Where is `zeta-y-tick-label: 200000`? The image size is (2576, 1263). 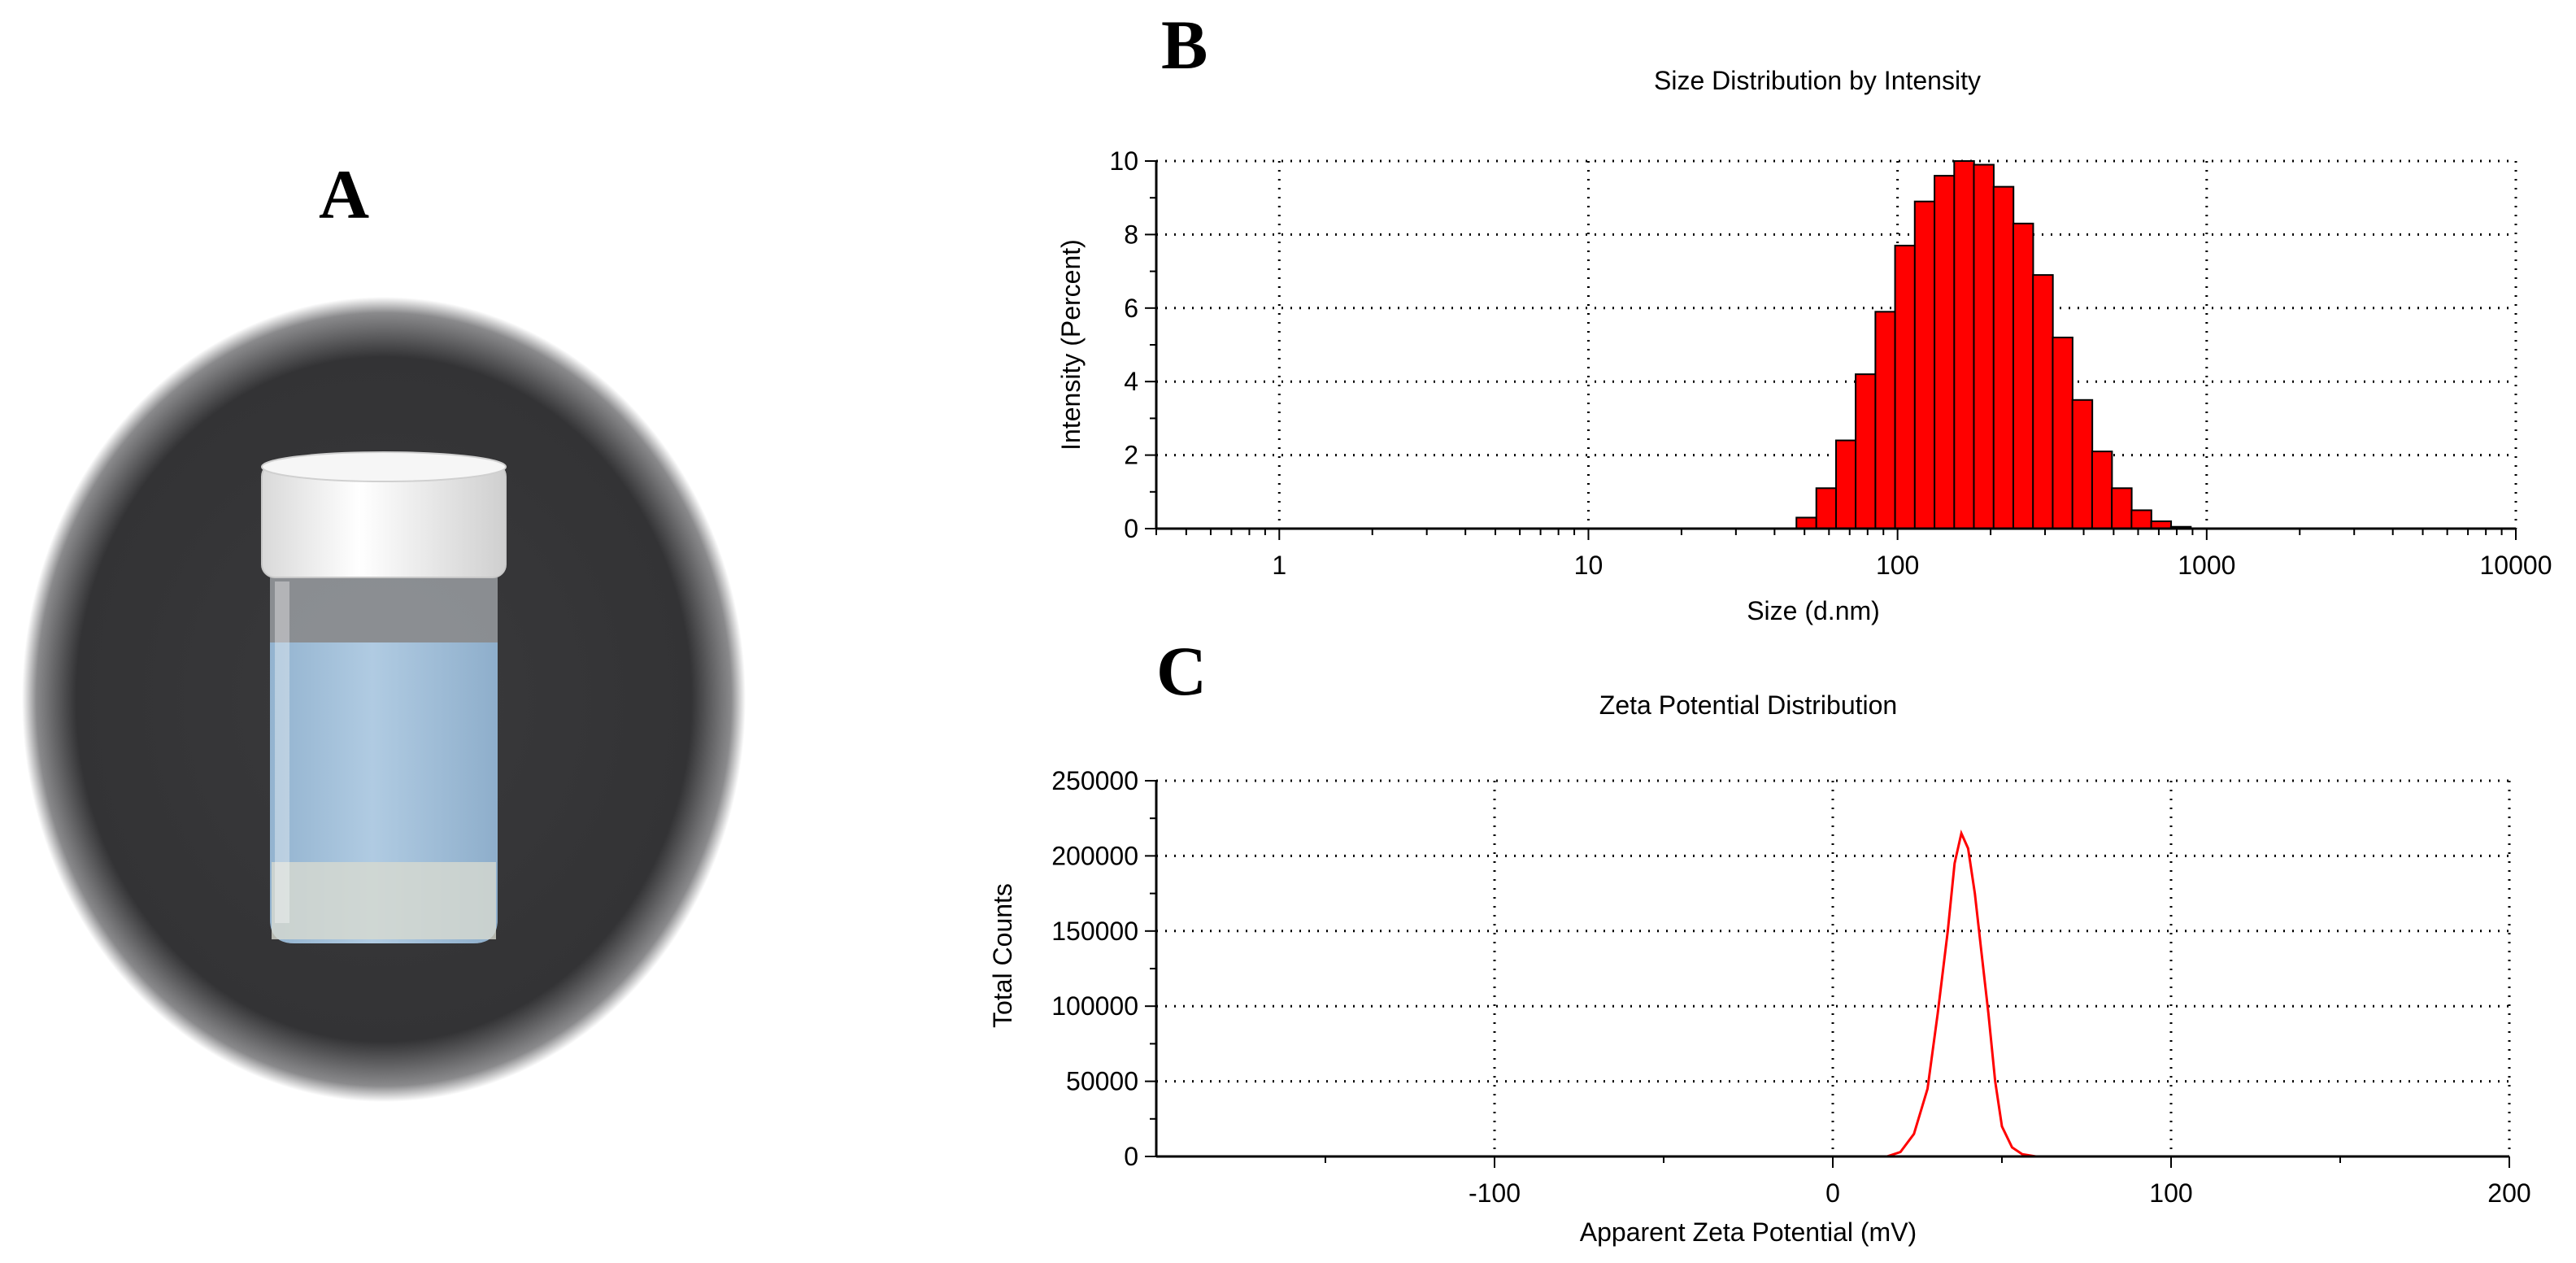 zeta-y-tick-label: 200000 is located at coordinates (1094, 855).